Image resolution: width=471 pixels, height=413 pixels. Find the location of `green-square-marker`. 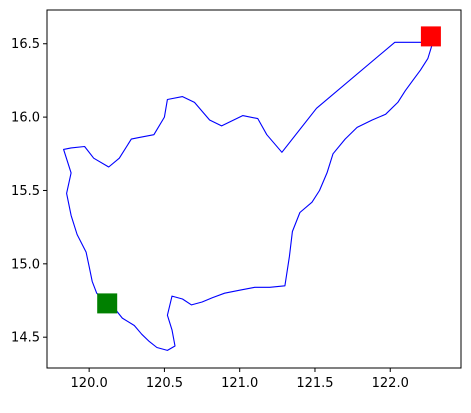

green-square-marker is located at coordinates (107, 303).